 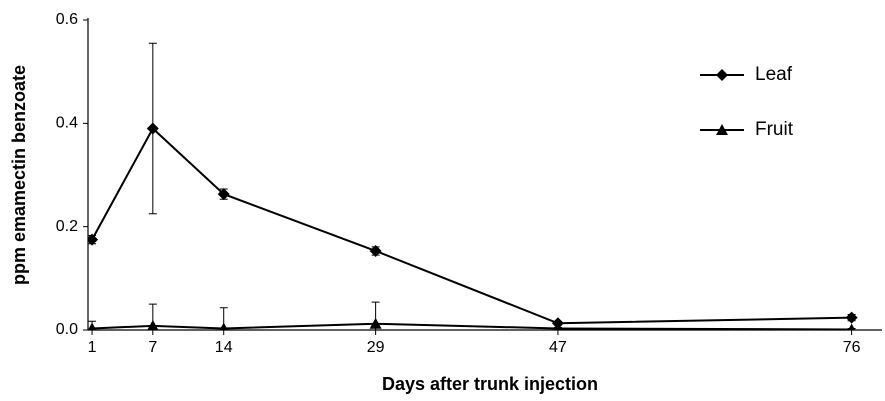 I want to click on series-line, so click(x=472, y=326).